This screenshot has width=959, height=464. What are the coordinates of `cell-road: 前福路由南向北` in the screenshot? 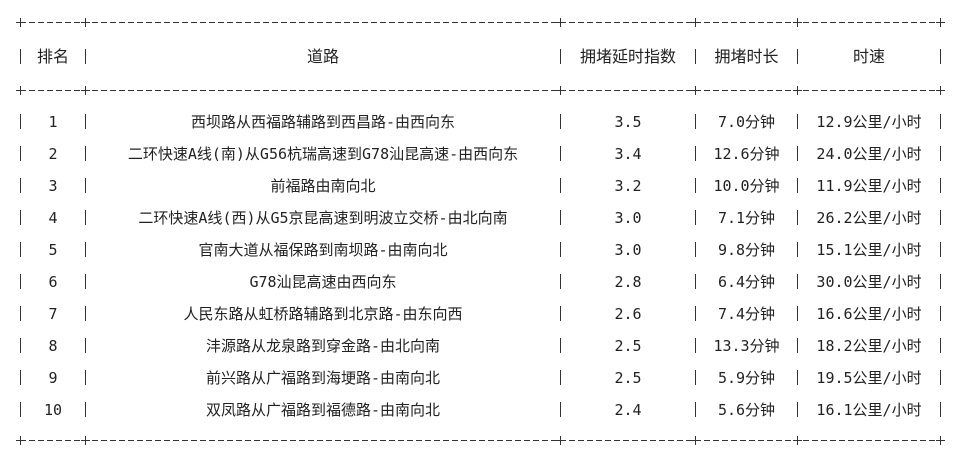 It's located at (323, 186).